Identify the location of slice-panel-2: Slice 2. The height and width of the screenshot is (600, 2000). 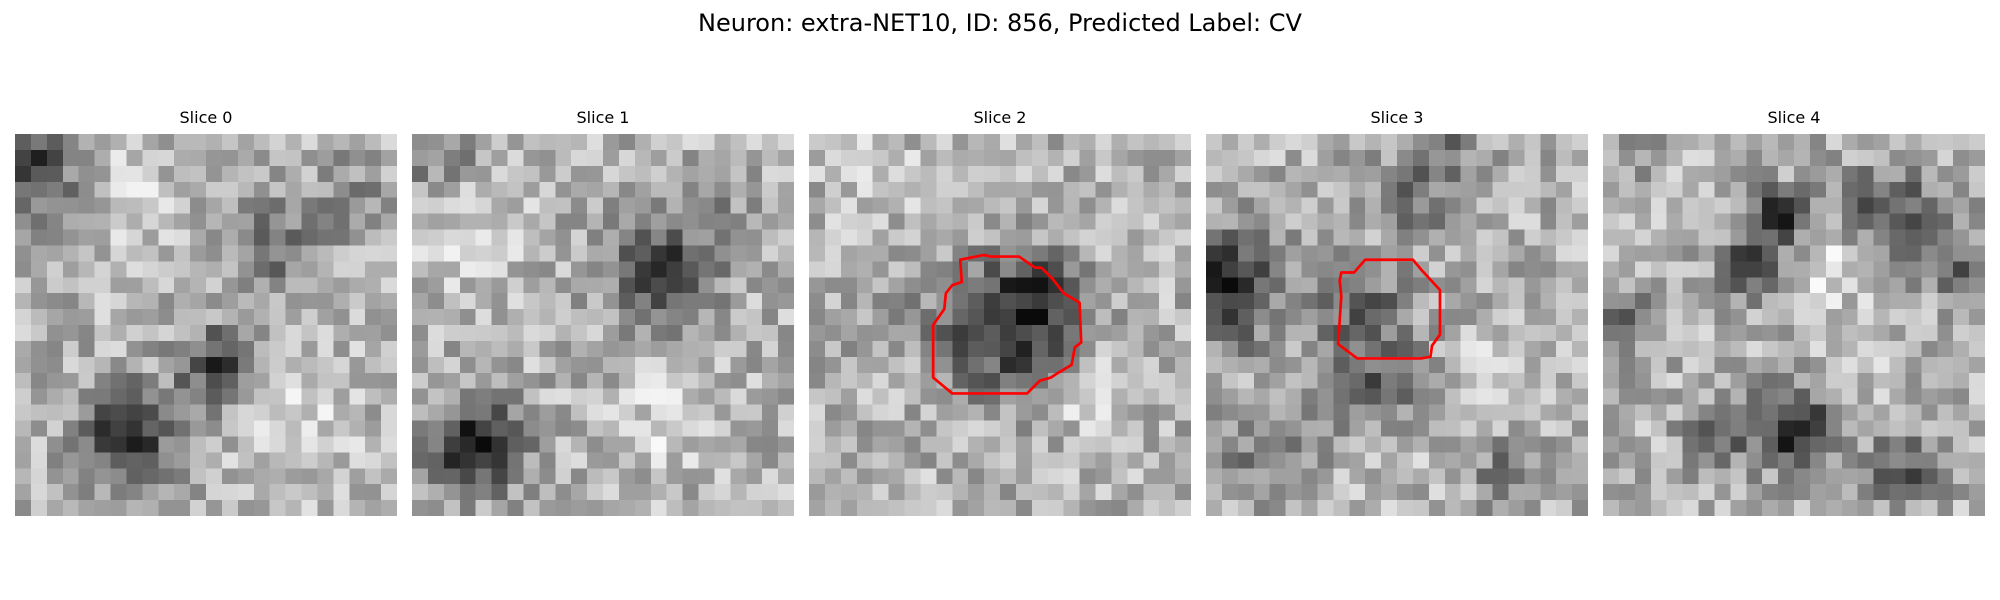
(1000, 312).